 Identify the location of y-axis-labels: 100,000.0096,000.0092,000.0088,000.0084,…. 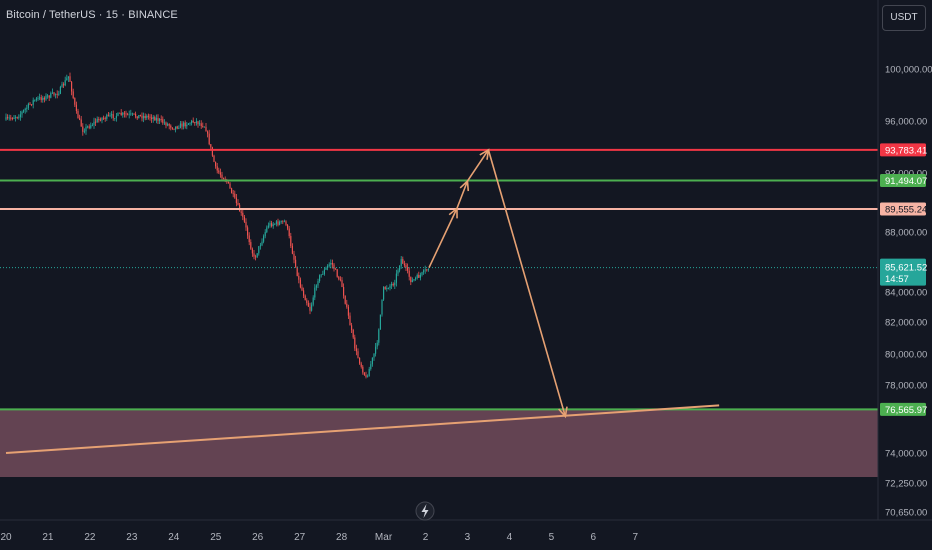
(908, 292).